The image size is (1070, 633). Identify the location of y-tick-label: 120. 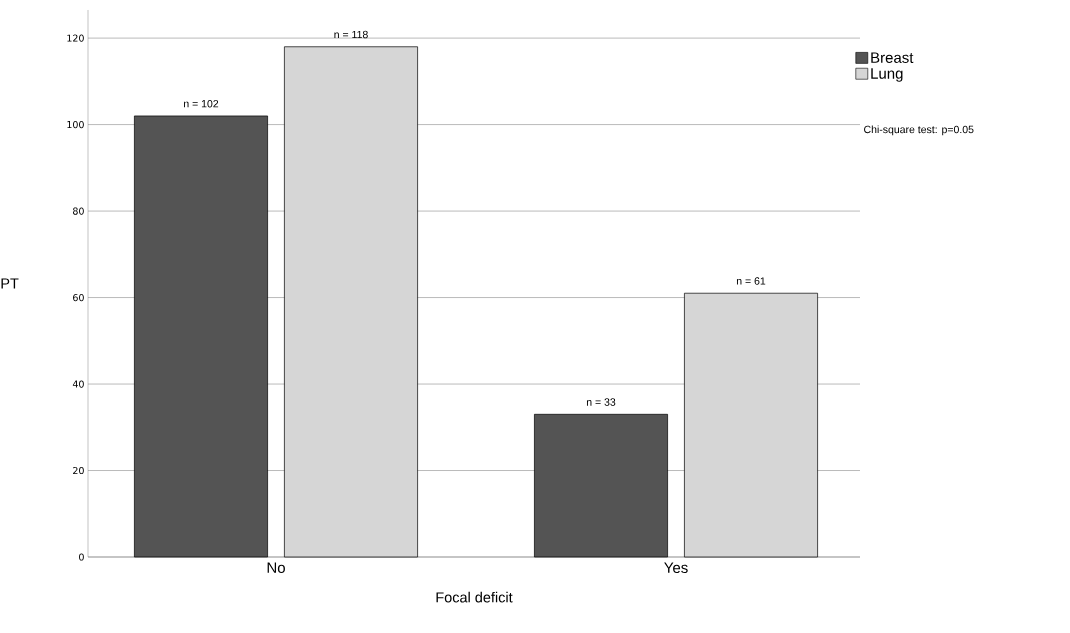
(75, 38).